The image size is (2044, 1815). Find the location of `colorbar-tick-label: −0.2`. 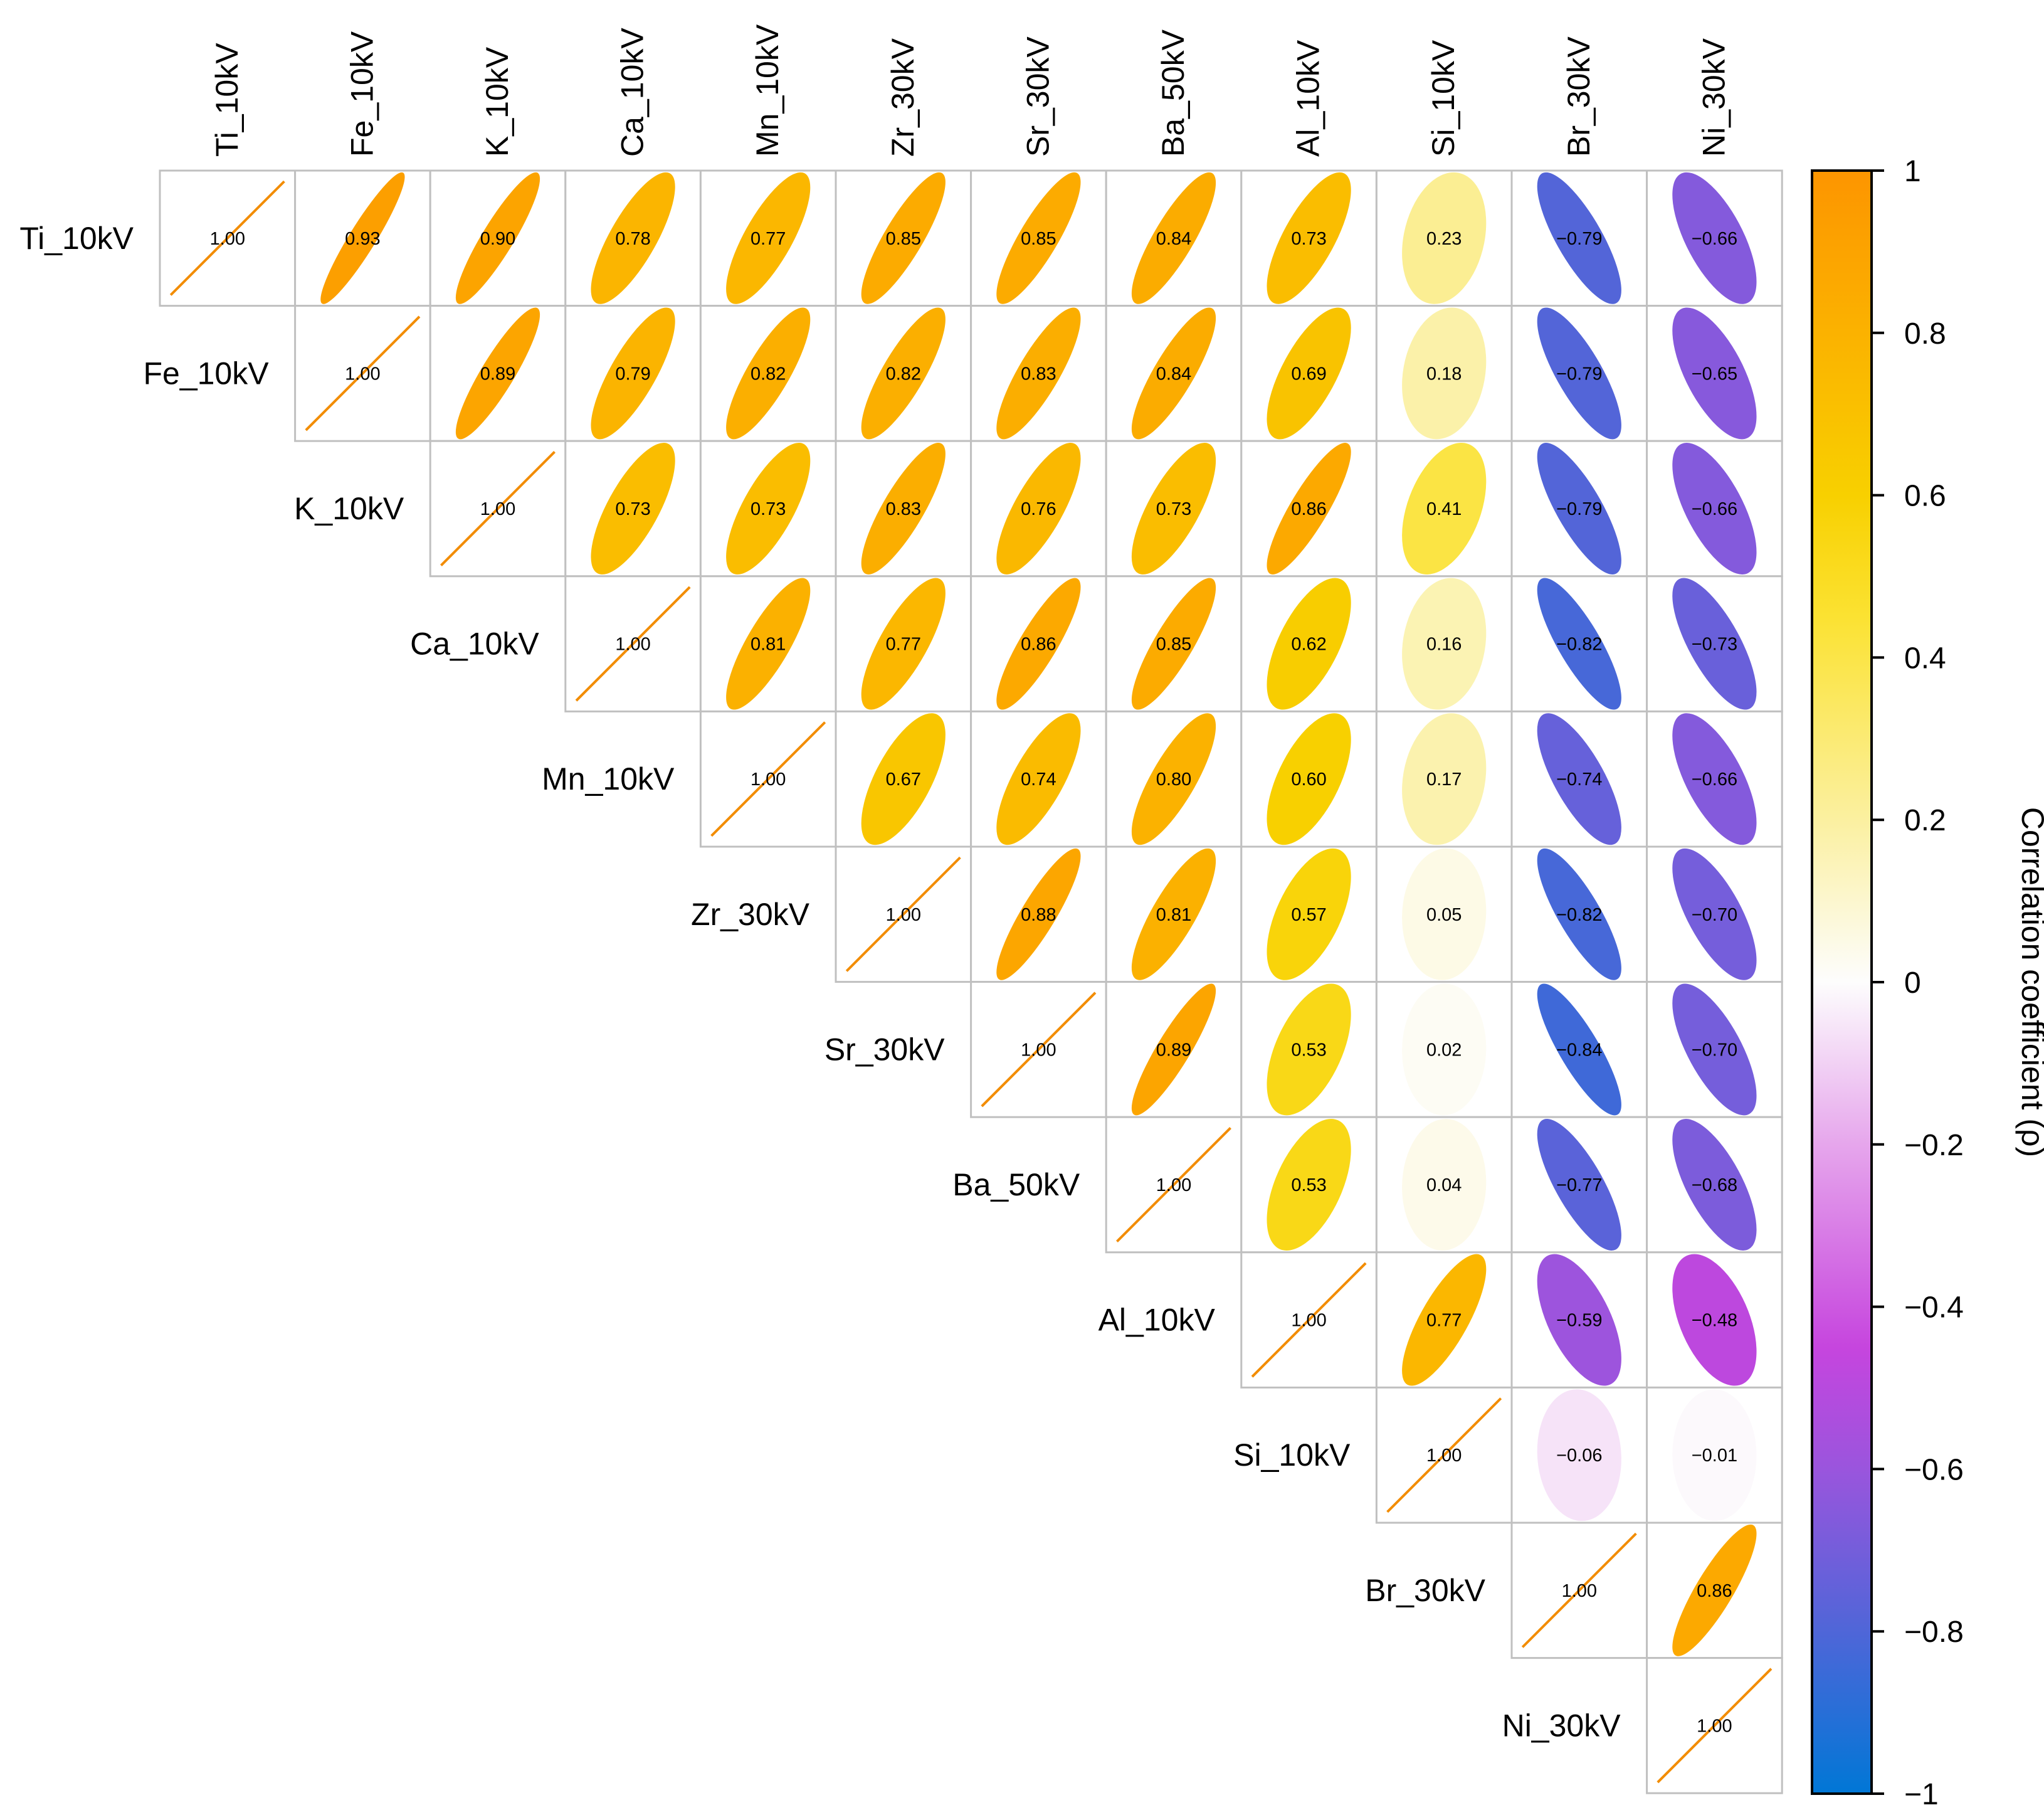

colorbar-tick-label: −0.2 is located at coordinates (1934, 1145).